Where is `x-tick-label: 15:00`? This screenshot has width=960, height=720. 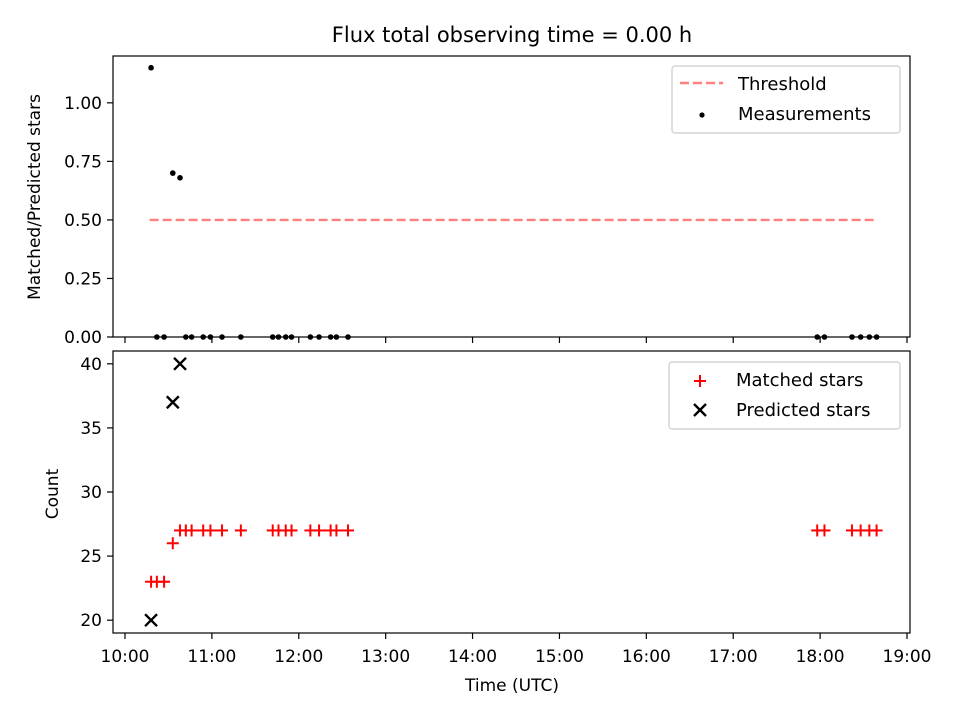 x-tick-label: 15:00 is located at coordinates (559, 657).